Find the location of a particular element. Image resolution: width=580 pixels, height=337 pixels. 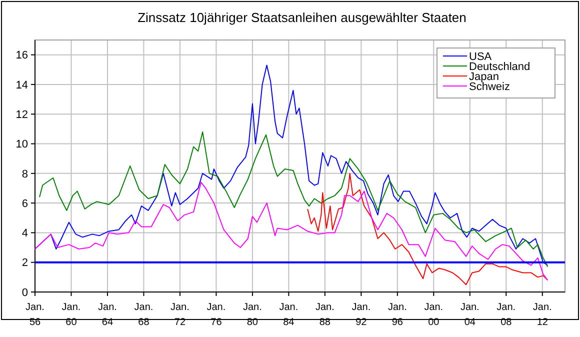

chart-title: Zinssatz 10jähriger Staatsanleihen ausgewählter Staaten is located at coordinates (302, 17).